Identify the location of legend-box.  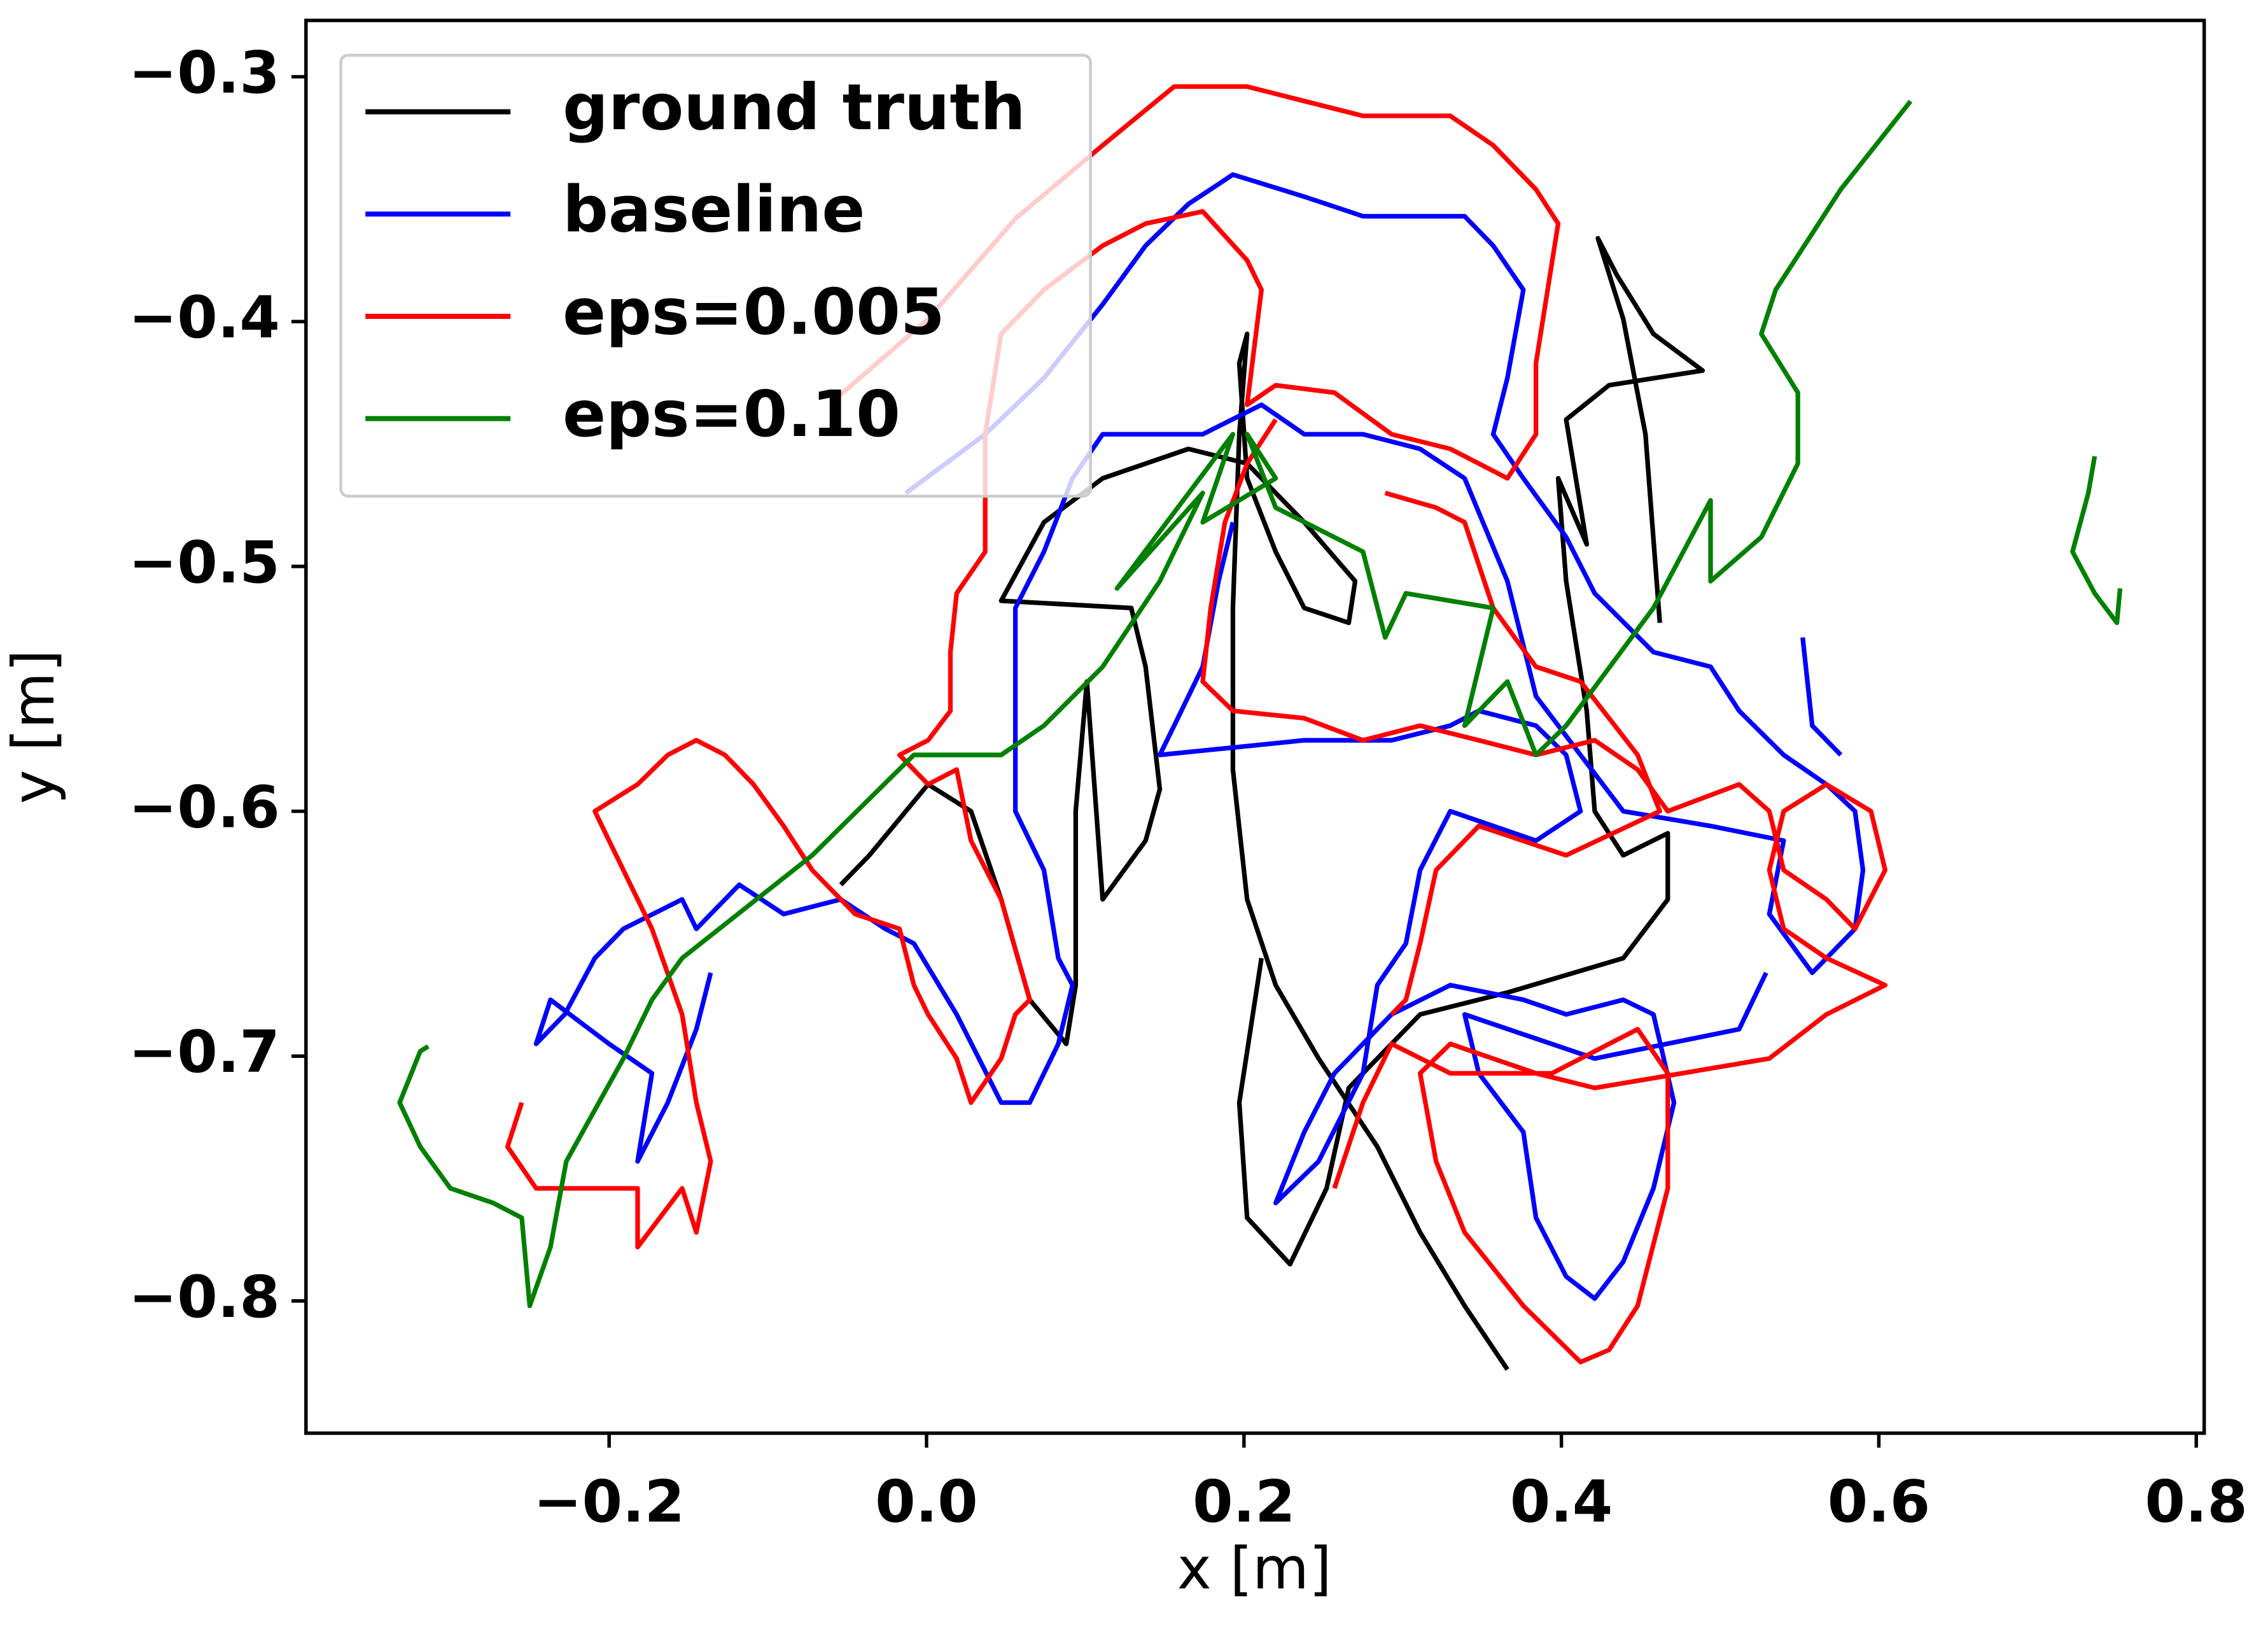
(715, 275).